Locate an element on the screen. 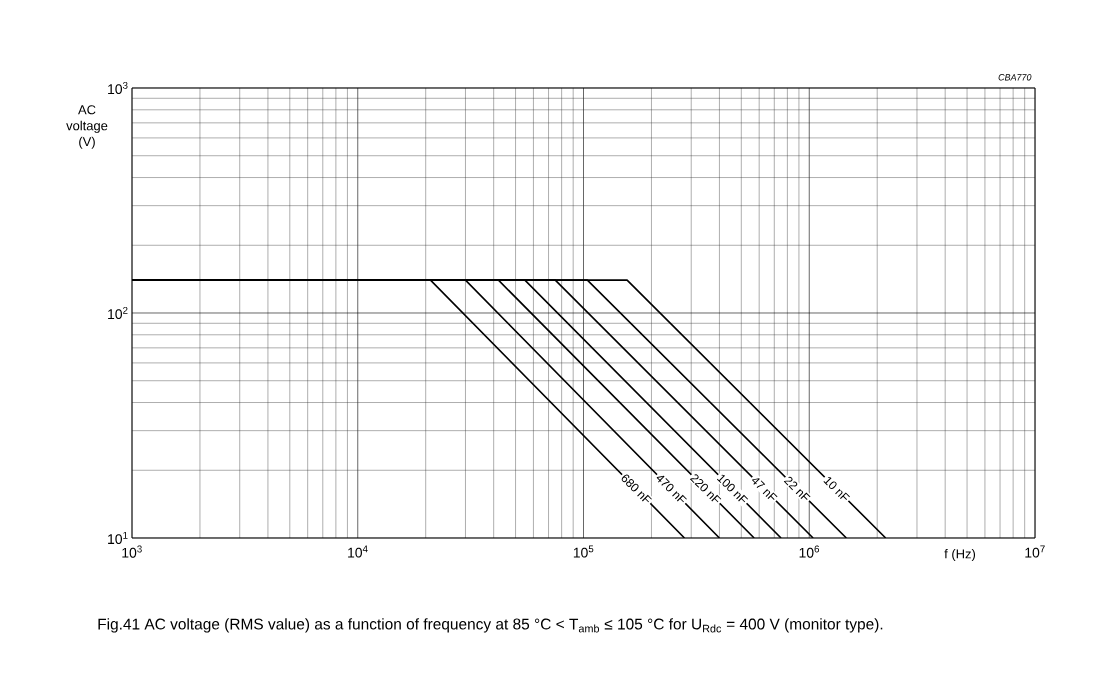  text: CBA770 is located at coordinates (1015, 77).